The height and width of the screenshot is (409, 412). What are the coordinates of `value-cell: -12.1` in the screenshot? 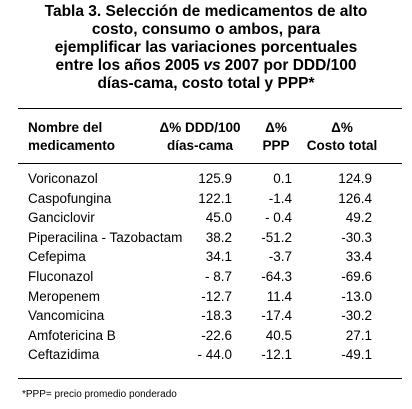 It's located at (276, 355).